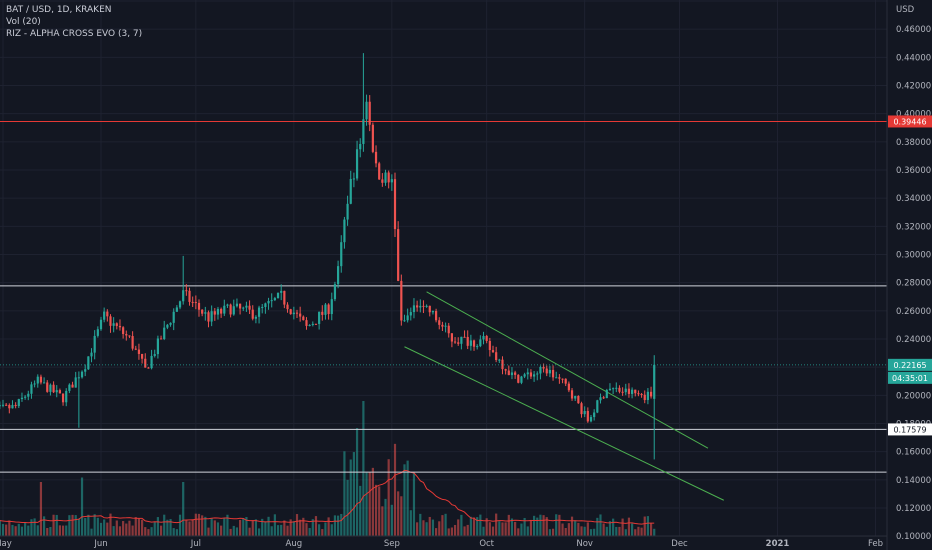 Image resolution: width=932 pixels, height=550 pixels. What do you see at coordinates (909, 429) in the screenshot?
I see `support-level-tag: 0.17579` at bounding box center [909, 429].